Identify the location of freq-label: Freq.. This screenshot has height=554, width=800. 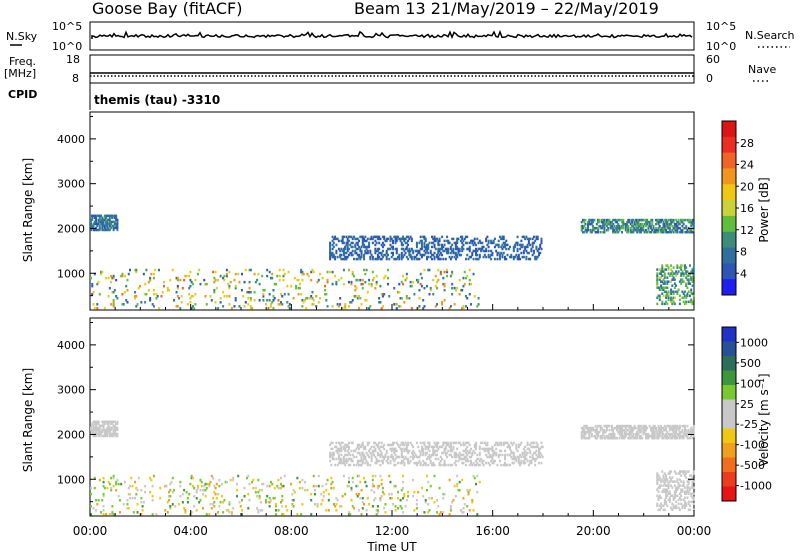
(22, 61).